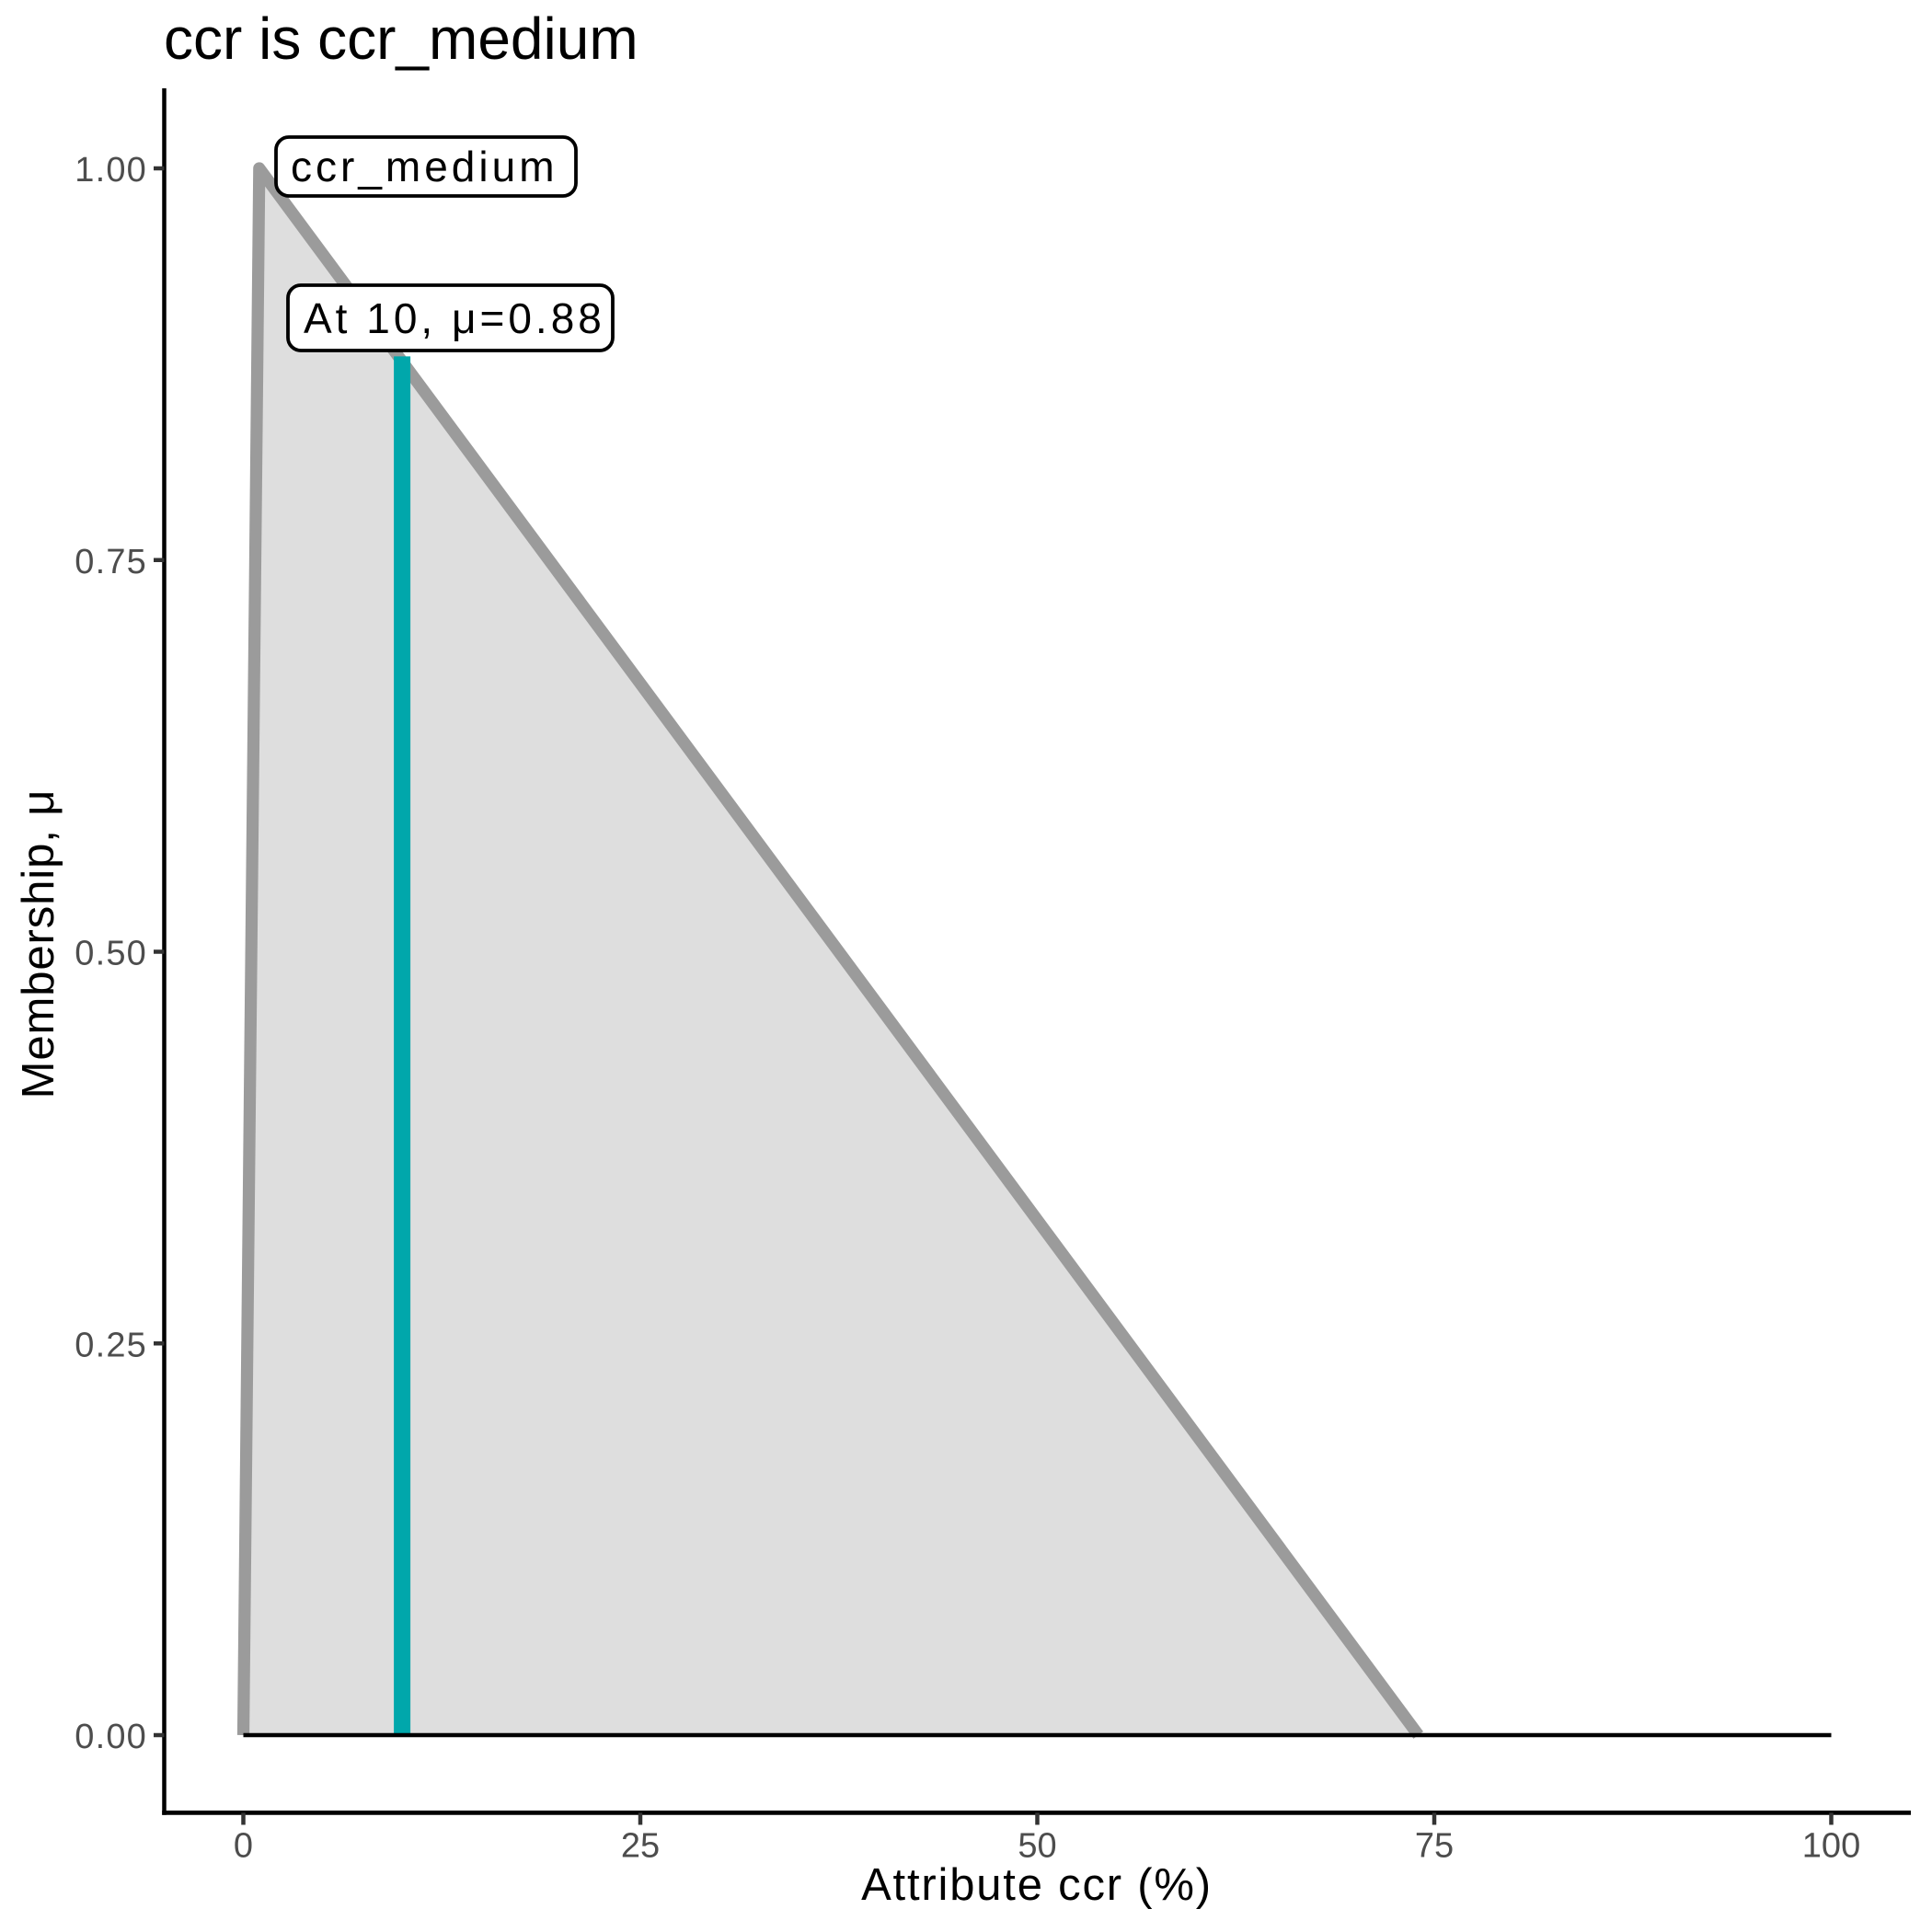 This screenshot has height=1932, width=1932. Describe the element at coordinates (38, 944) in the screenshot. I see `svg-text: Membership, μ` at that location.